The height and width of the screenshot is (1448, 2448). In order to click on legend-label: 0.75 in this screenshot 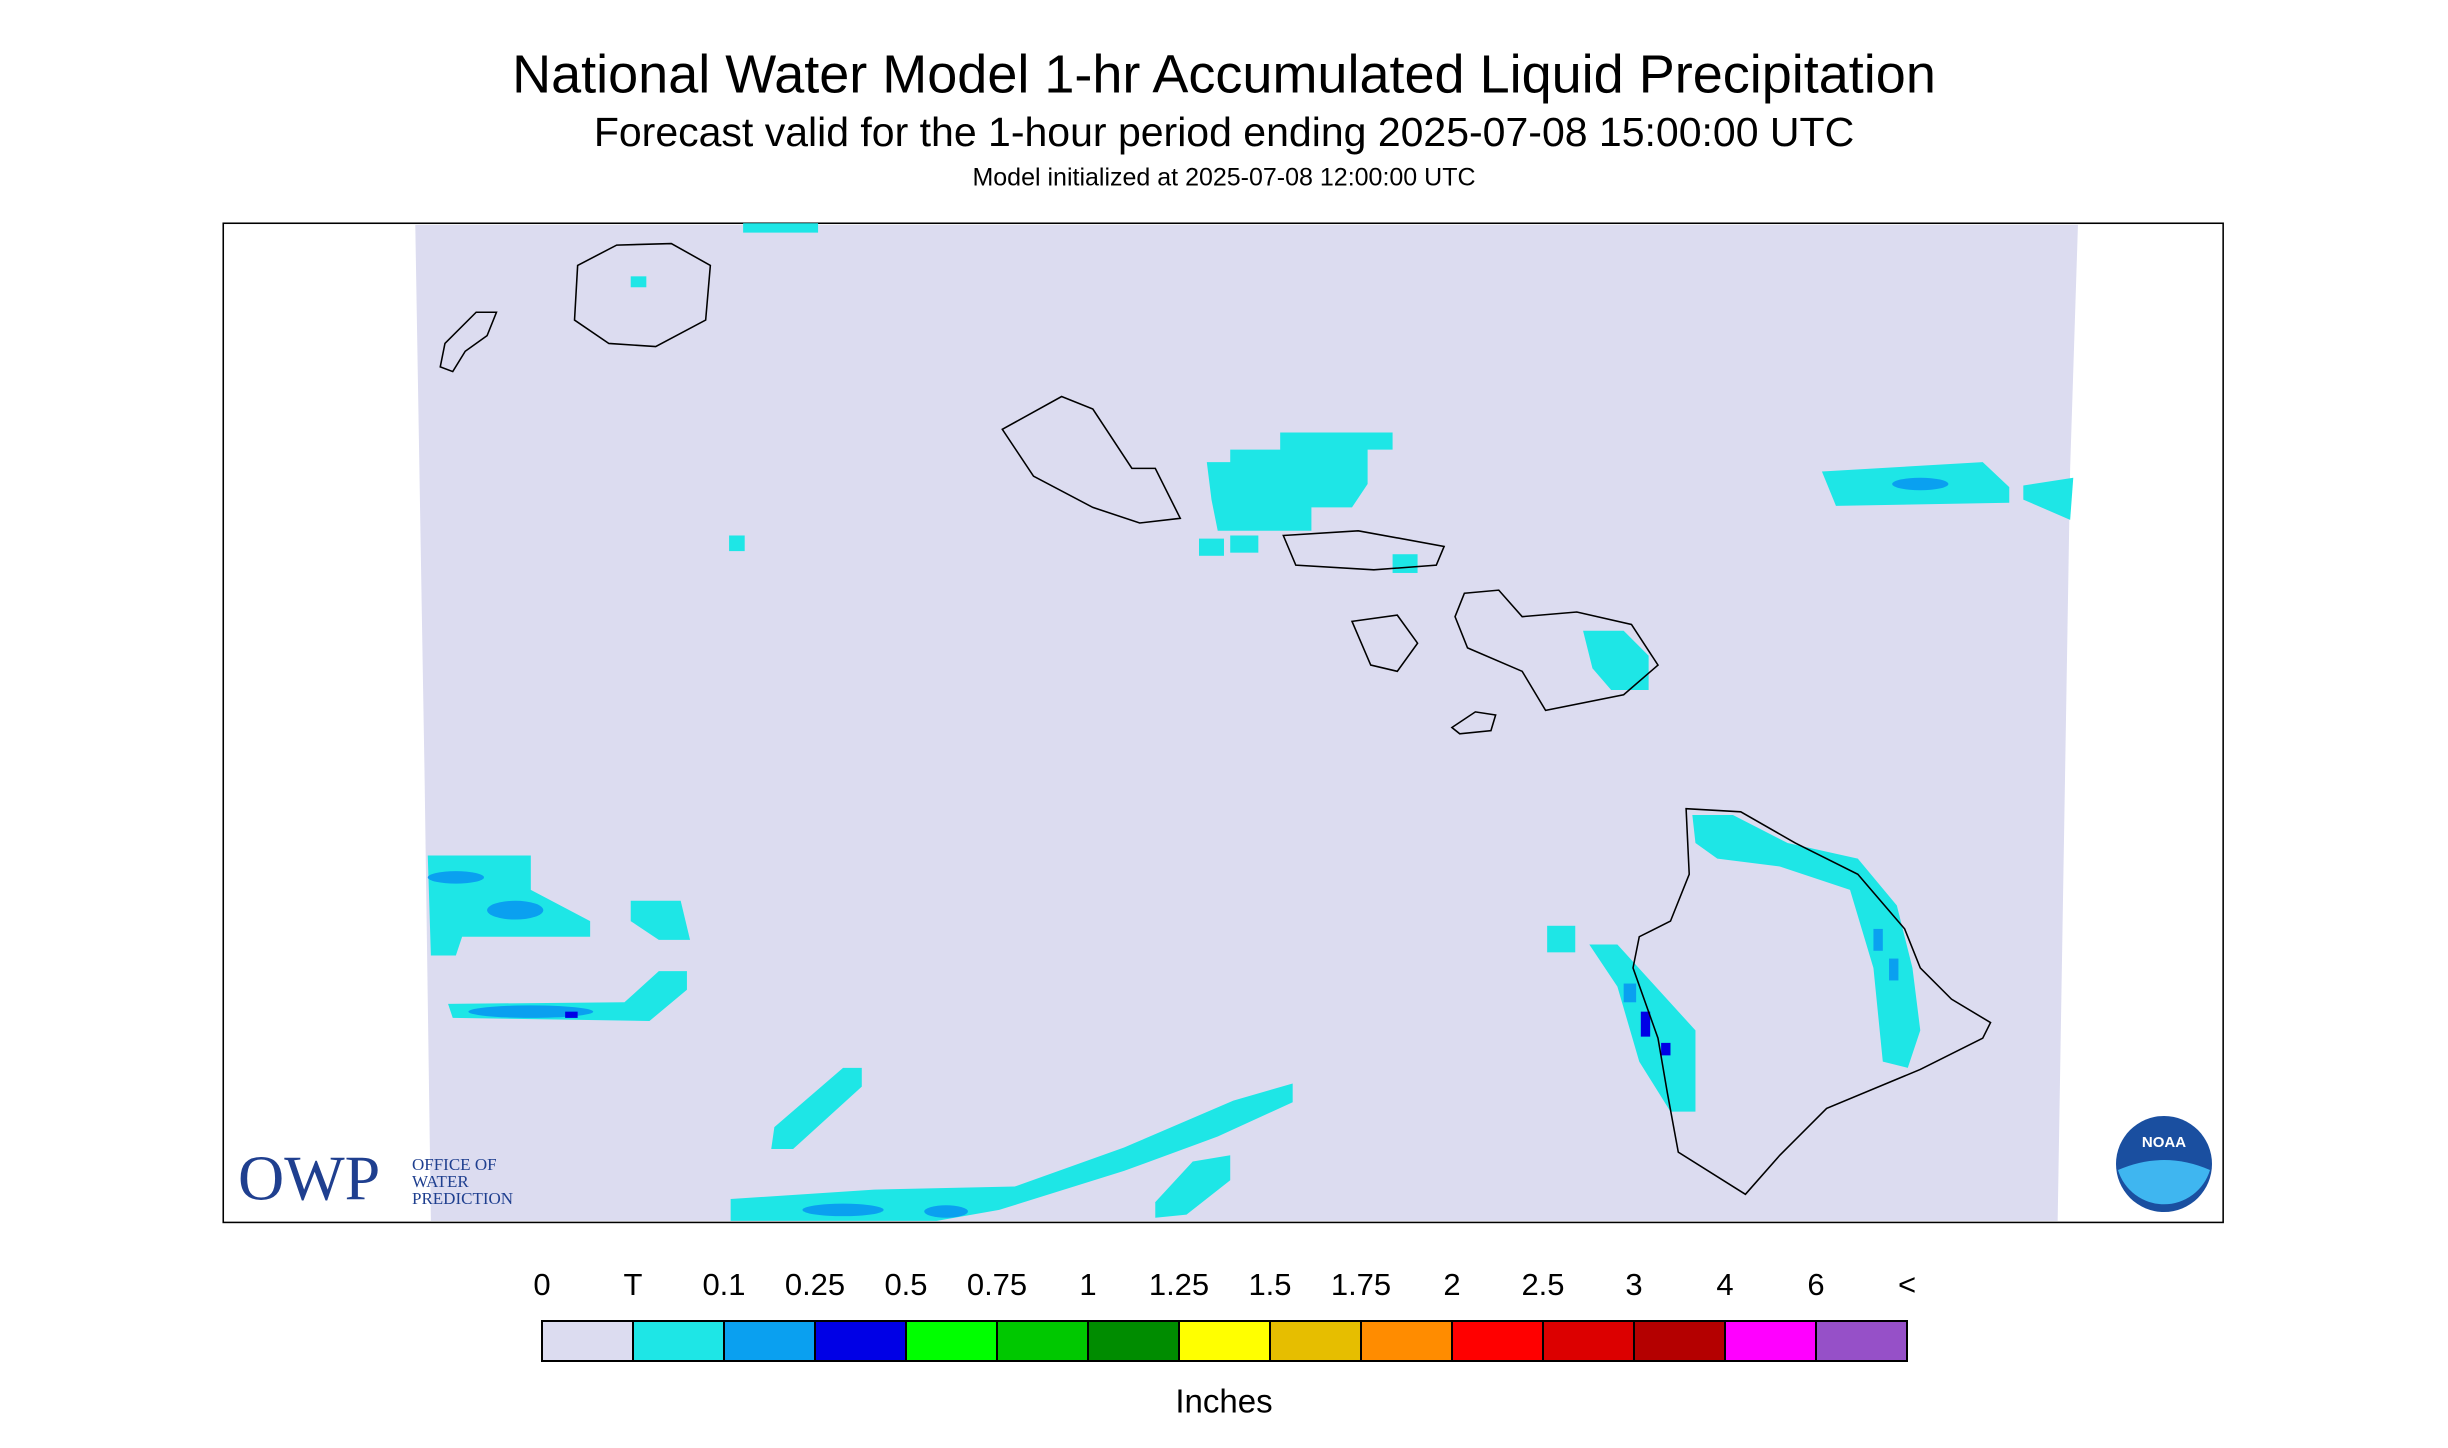, I will do `click(997, 1284)`.